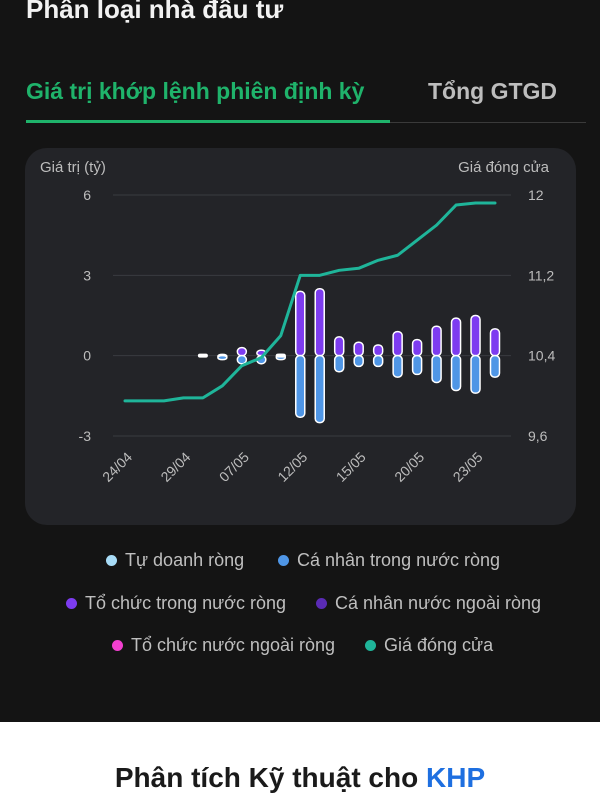 Image resolution: width=600 pixels, height=800 pixels. What do you see at coordinates (493, 91) in the screenshot?
I see `tab-total-trading-value: Tổng GTGD` at bounding box center [493, 91].